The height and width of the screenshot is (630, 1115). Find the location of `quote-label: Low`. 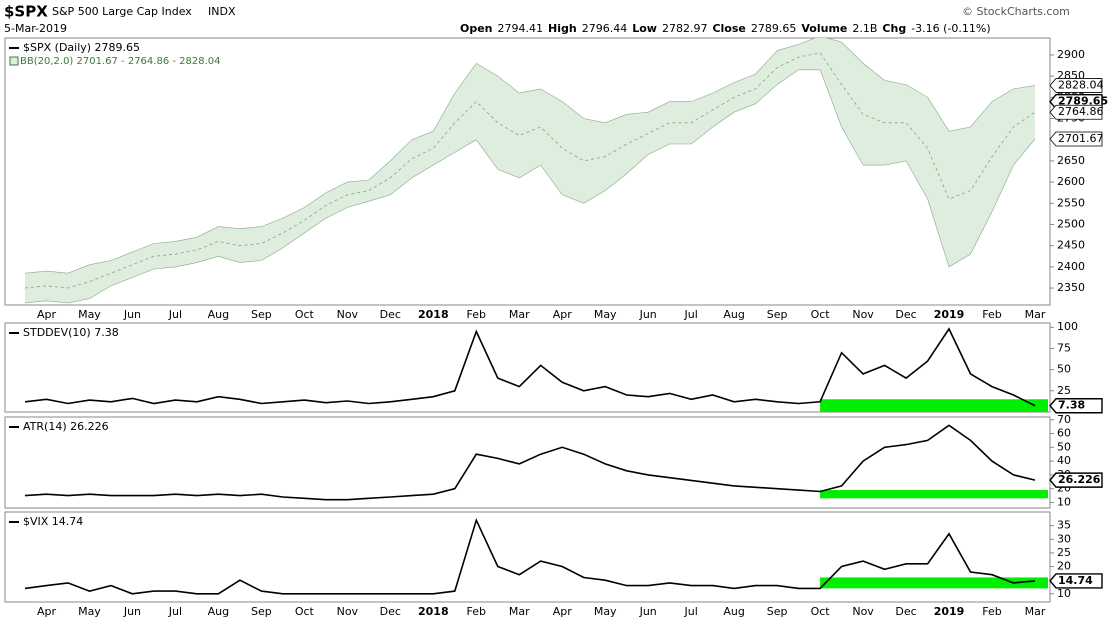

quote-label: Low is located at coordinates (644, 28).